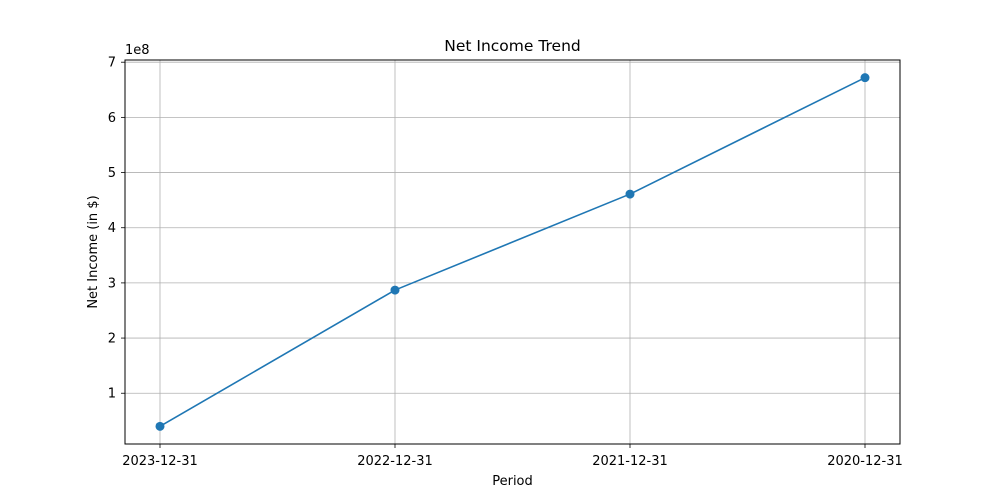  What do you see at coordinates (395, 461) in the screenshot?
I see `x-tick-label: 2022-12-31` at bounding box center [395, 461].